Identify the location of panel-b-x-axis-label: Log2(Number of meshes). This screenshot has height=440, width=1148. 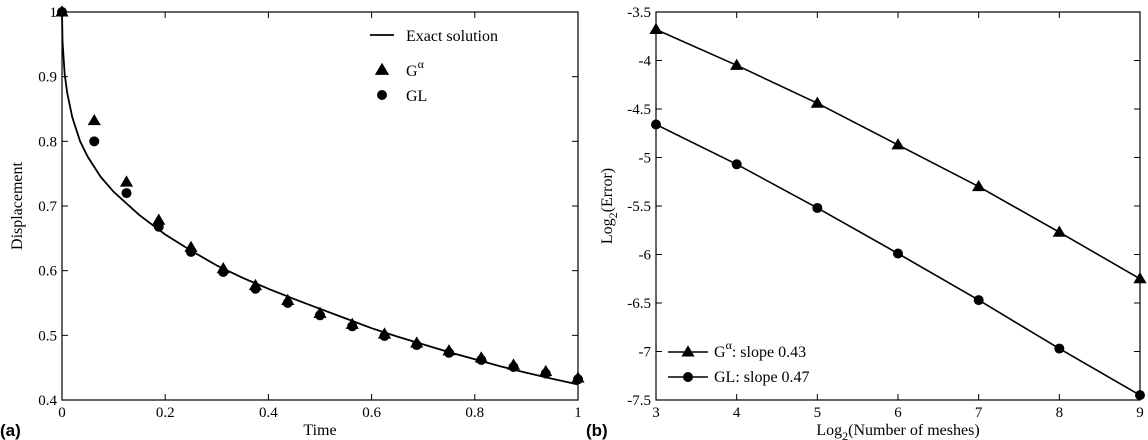
(897, 431).